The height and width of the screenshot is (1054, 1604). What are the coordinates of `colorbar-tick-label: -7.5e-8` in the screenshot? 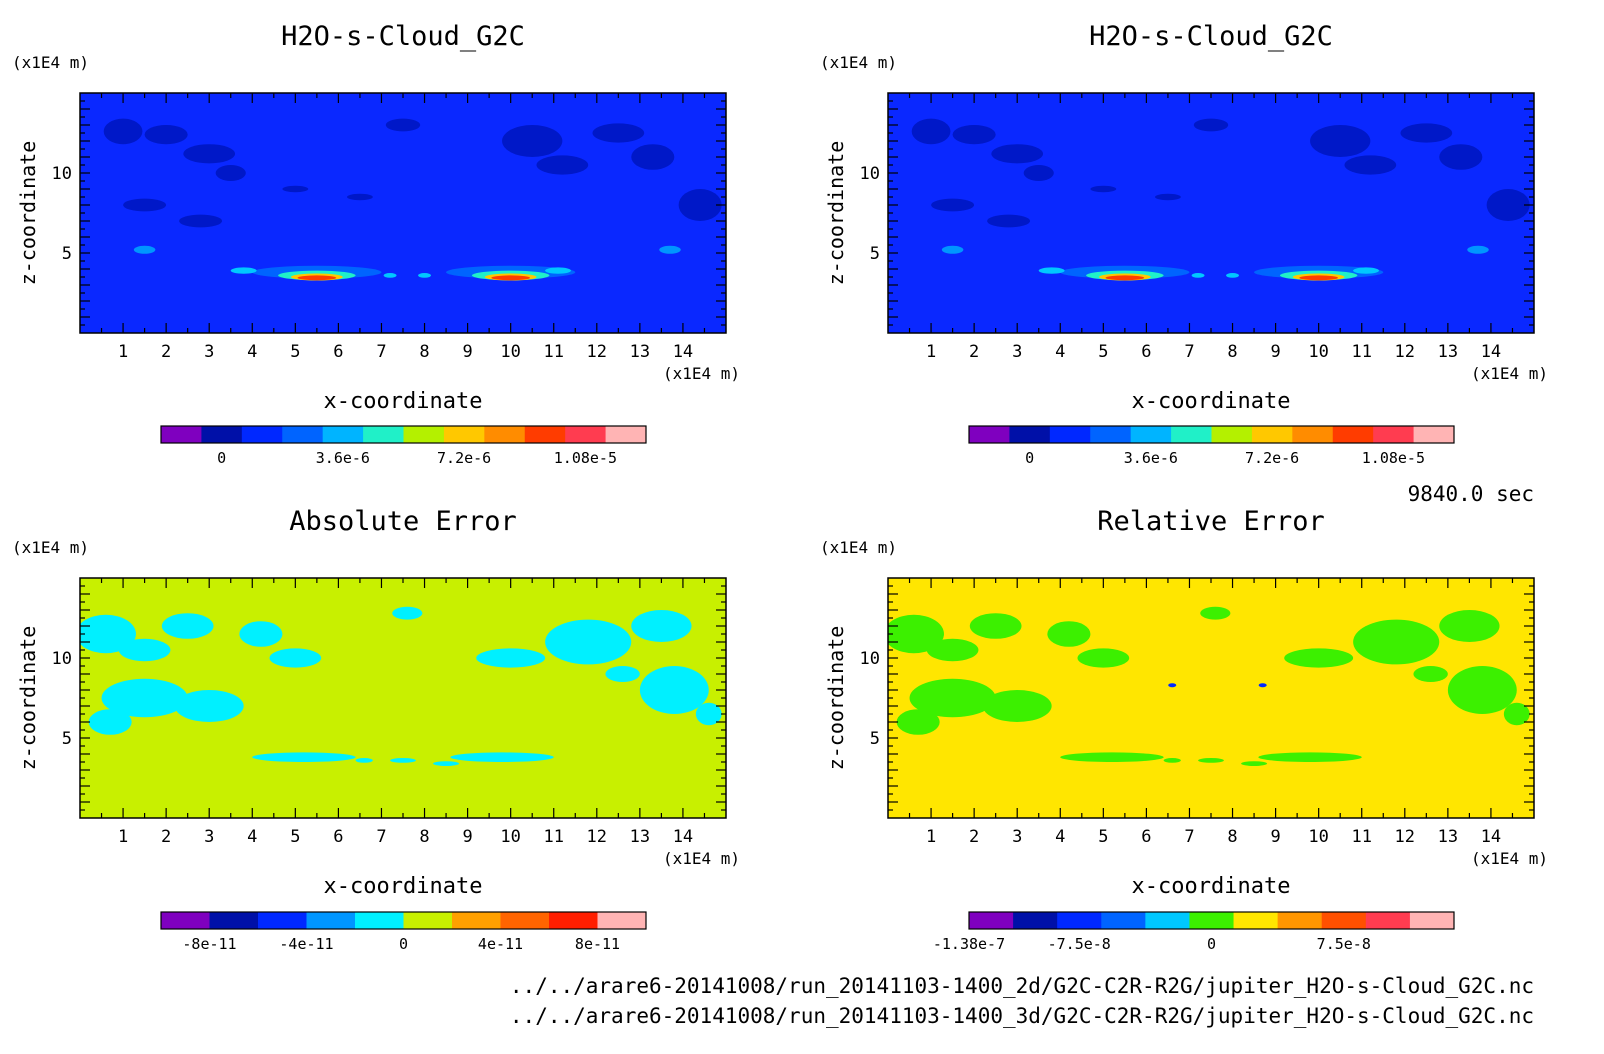 It's located at (1079, 944).